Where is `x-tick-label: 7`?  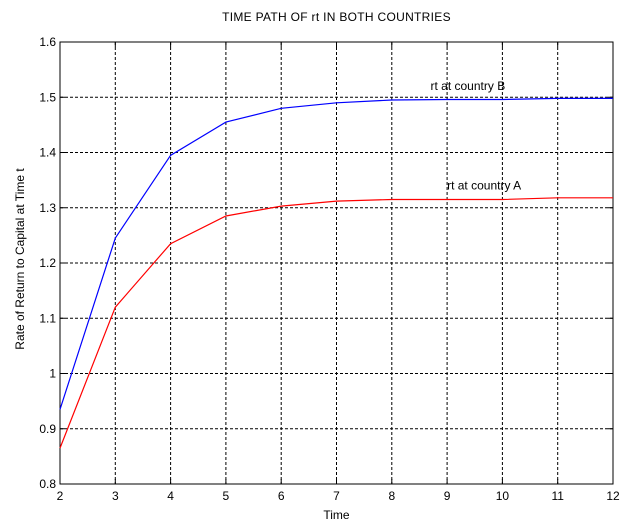
x-tick-label: 7 is located at coordinates (336, 496).